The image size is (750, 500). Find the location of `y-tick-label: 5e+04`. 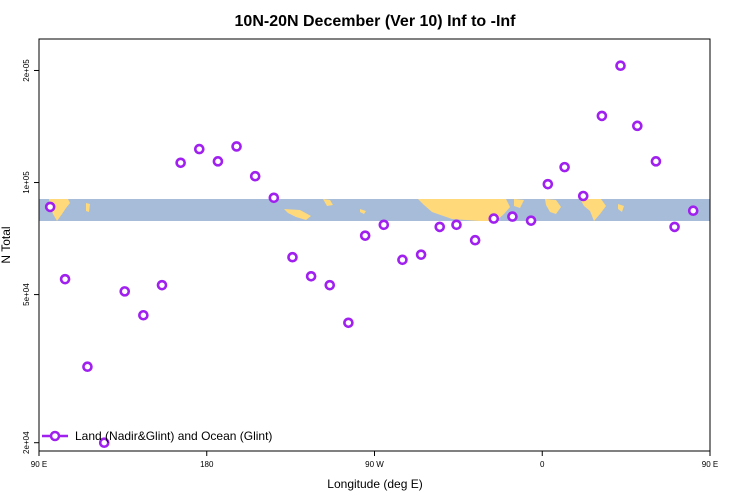

y-tick-label: 5e+04 is located at coordinates (26, 294).